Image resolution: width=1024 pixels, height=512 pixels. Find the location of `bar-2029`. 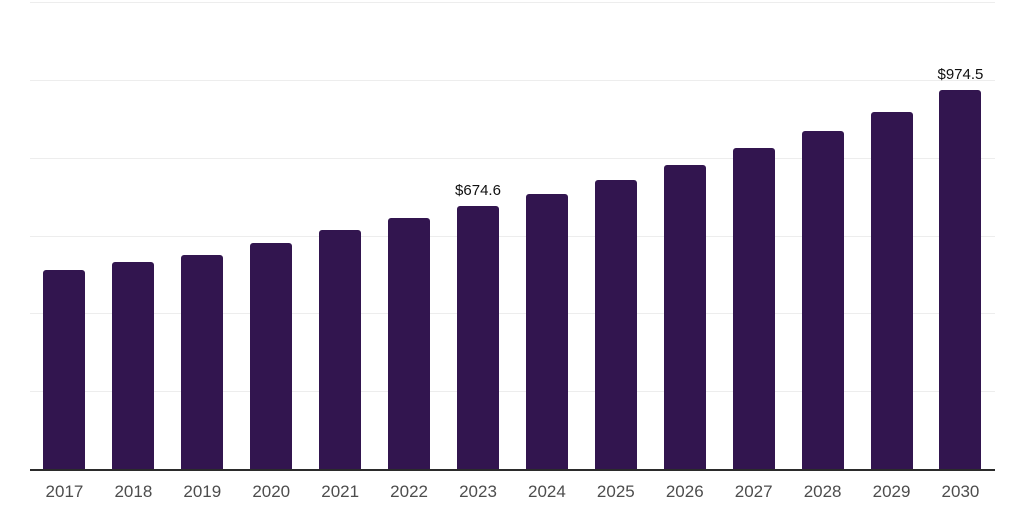

bar-2029 is located at coordinates (891, 290).